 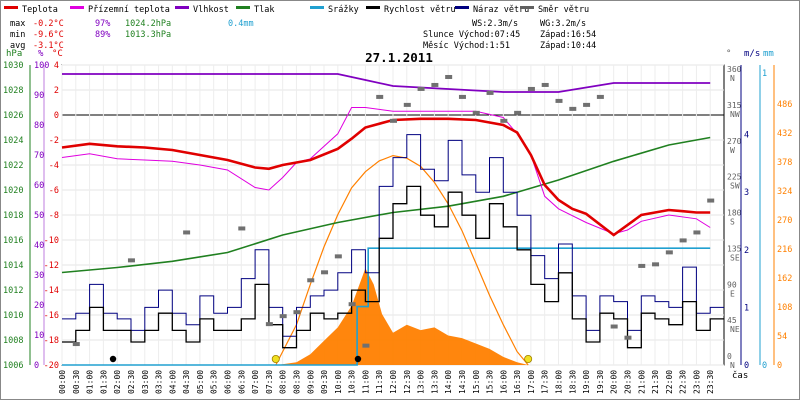 What do you see at coordinates (572, 382) in the screenshot?
I see `x-tick-label: 18:30` at bounding box center [572, 382].